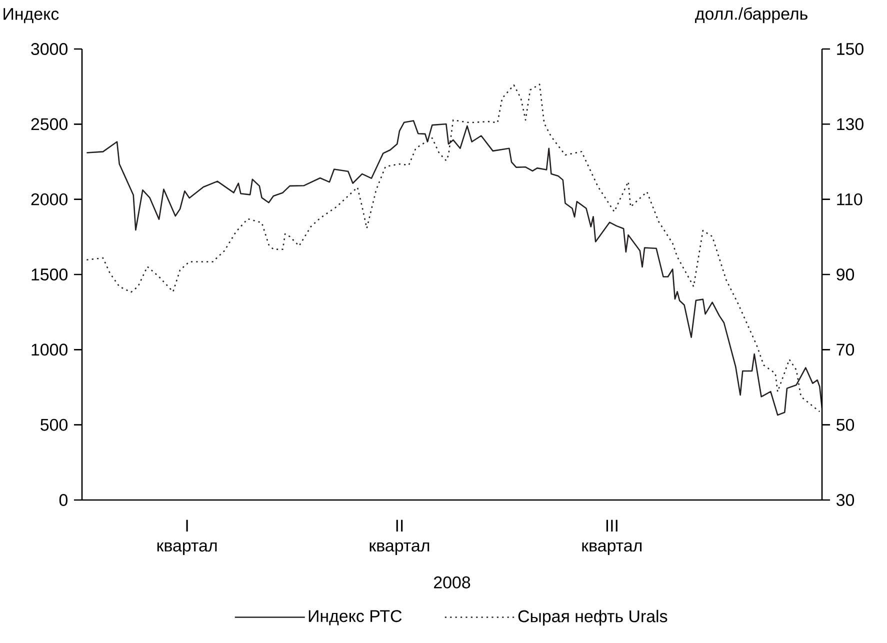  What do you see at coordinates (49, 49) in the screenshot?
I see `y-tick-label: 3000` at bounding box center [49, 49].